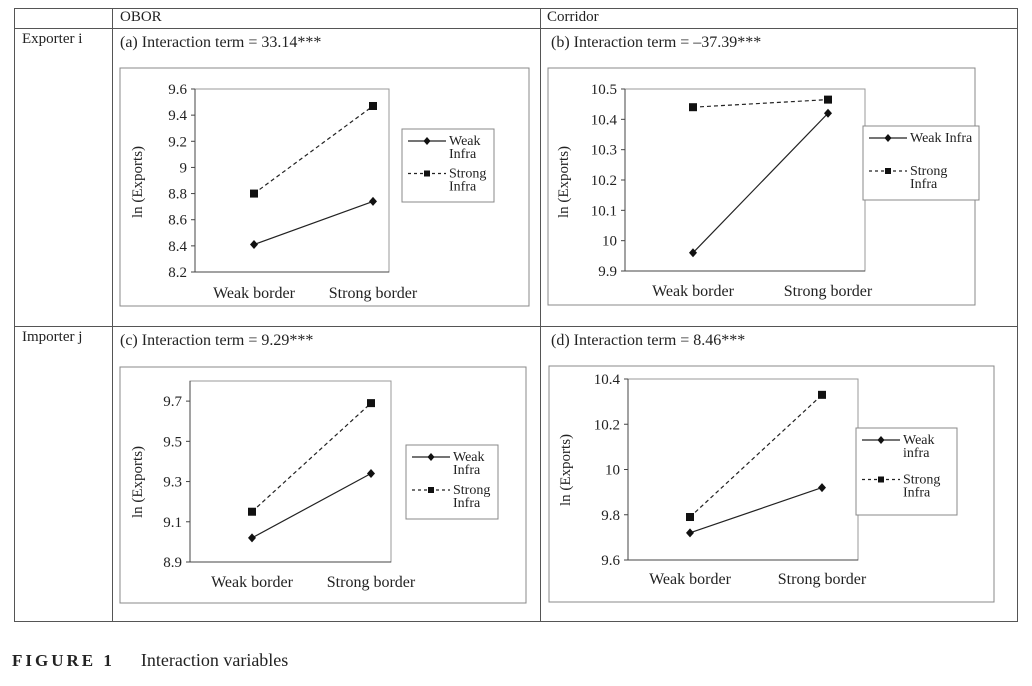 This screenshot has width=1032, height=686. I want to click on row-header-exporter: Exporter i, so click(52, 39).